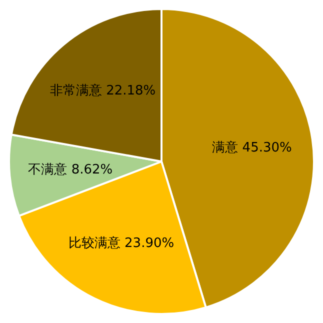 This screenshot has height=323, width=323. Describe the element at coordinates (121, 244) in the screenshot. I see `slice-label: 比较满意 23.90%` at that location.